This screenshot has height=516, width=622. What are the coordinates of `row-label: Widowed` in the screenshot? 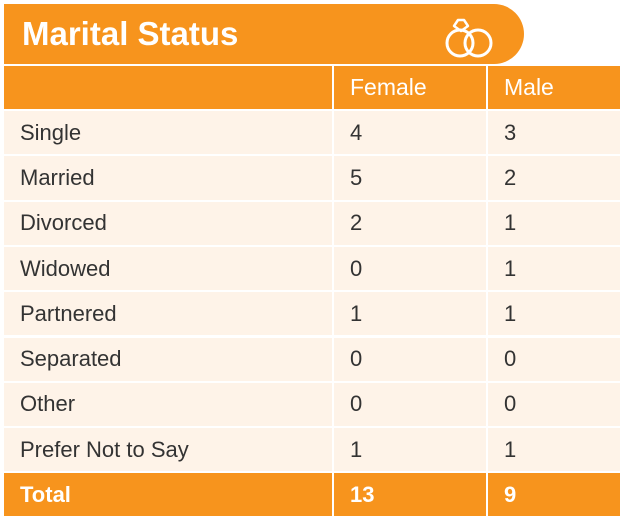 It's located at (168, 268).